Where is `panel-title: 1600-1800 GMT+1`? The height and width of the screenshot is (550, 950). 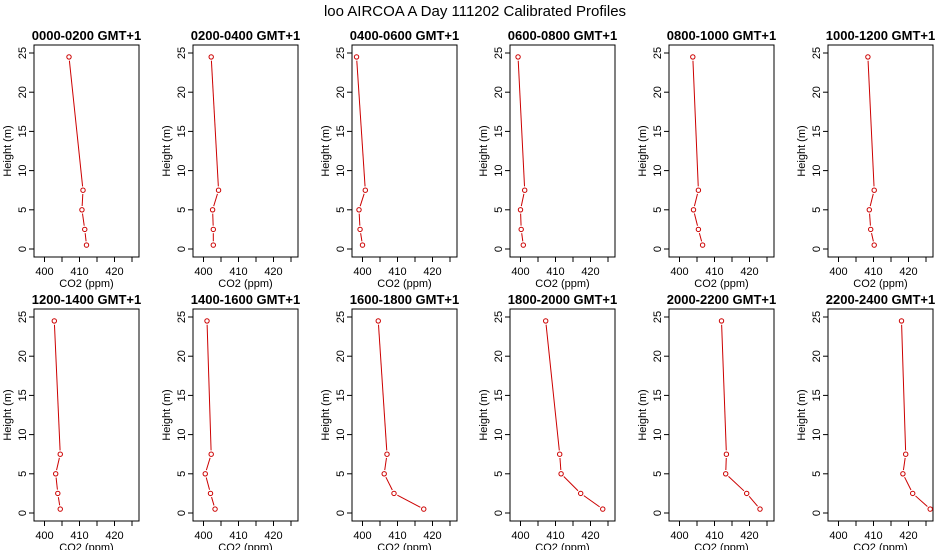
panel-title: 1600-1800 GMT+1 is located at coordinates (404, 299).